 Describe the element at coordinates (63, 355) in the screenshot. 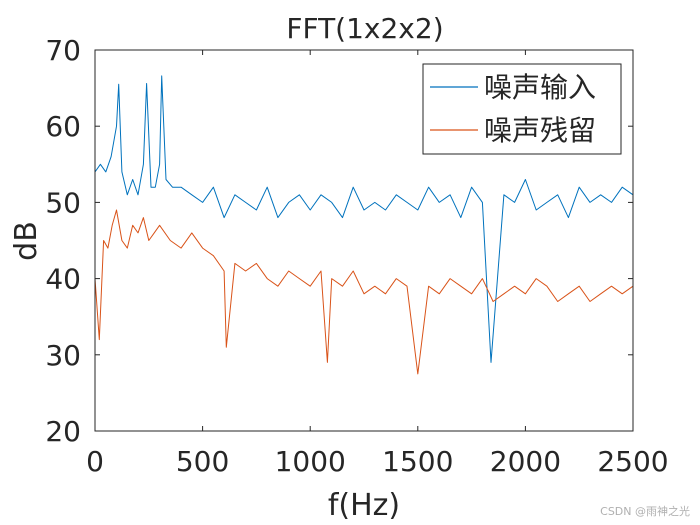

I see `y-tick-label: 30` at that location.